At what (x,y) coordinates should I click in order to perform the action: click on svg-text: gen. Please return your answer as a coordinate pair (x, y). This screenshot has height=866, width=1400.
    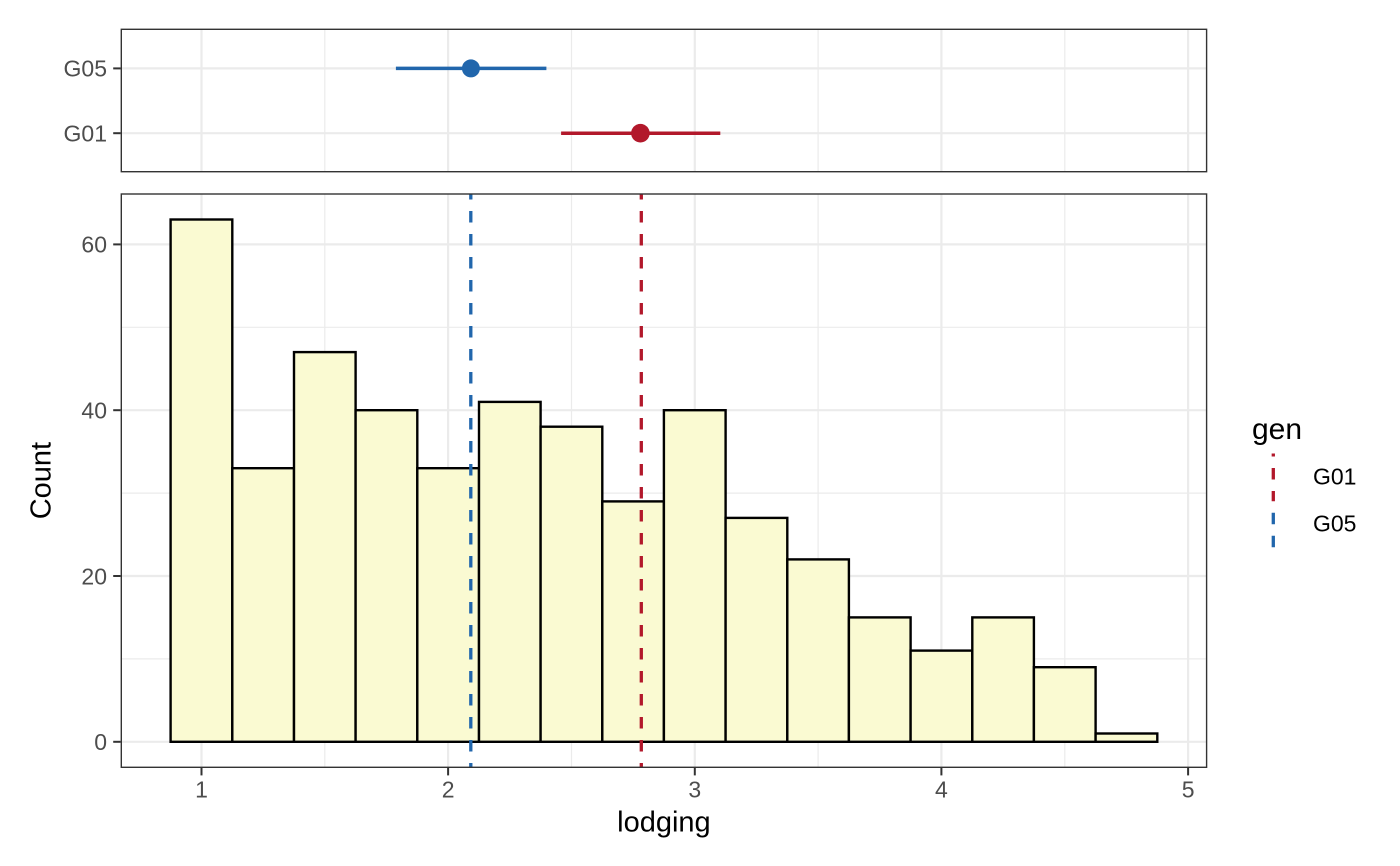
    Looking at the image, I should click on (1277, 429).